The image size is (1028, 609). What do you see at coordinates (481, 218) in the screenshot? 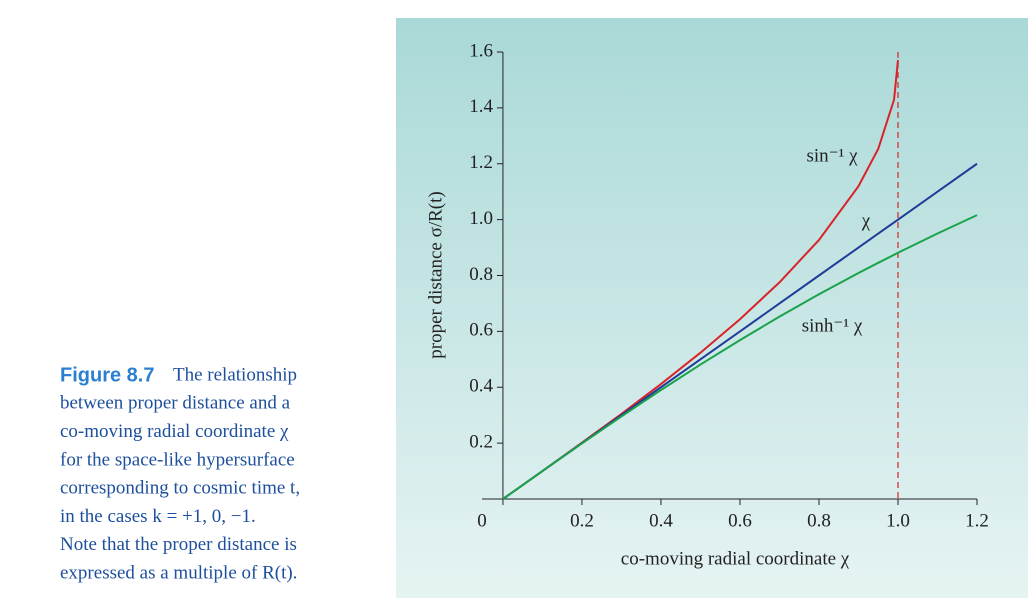
I see `y-tick-label: 1.0` at bounding box center [481, 218].